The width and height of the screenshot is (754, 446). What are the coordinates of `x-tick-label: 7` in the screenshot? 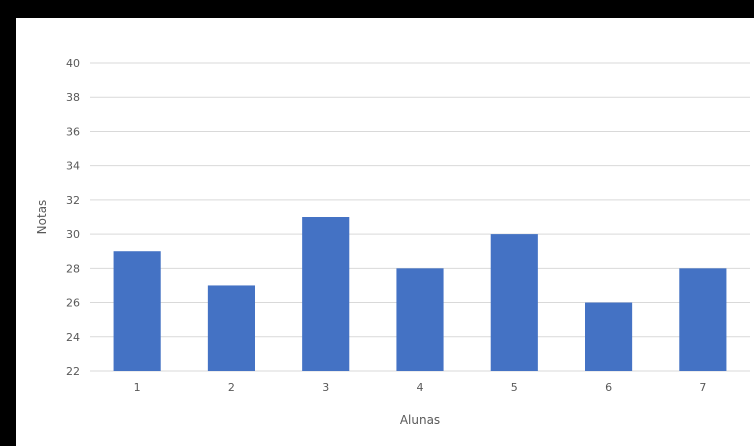 It's located at (702, 387).